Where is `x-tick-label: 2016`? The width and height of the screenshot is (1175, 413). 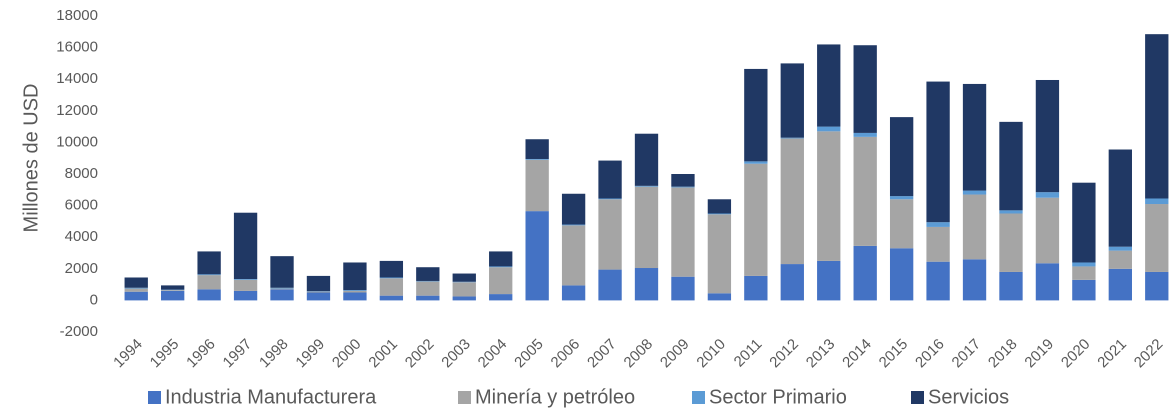 x-tick-label: 2016 is located at coordinates (930, 354).